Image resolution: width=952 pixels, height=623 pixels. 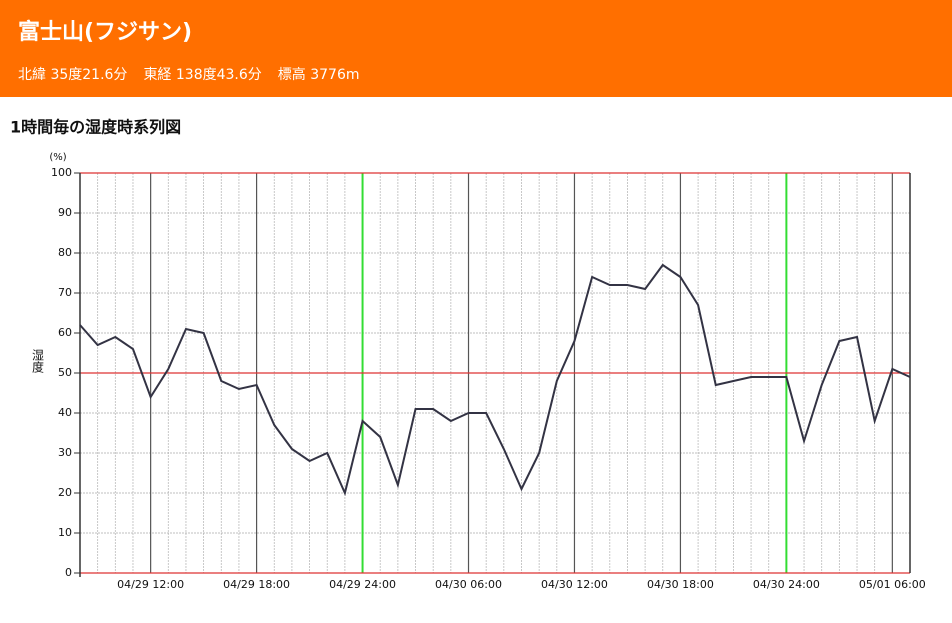 What do you see at coordinates (65, 492) in the screenshot?
I see `y-tick-label: 20` at bounding box center [65, 492].